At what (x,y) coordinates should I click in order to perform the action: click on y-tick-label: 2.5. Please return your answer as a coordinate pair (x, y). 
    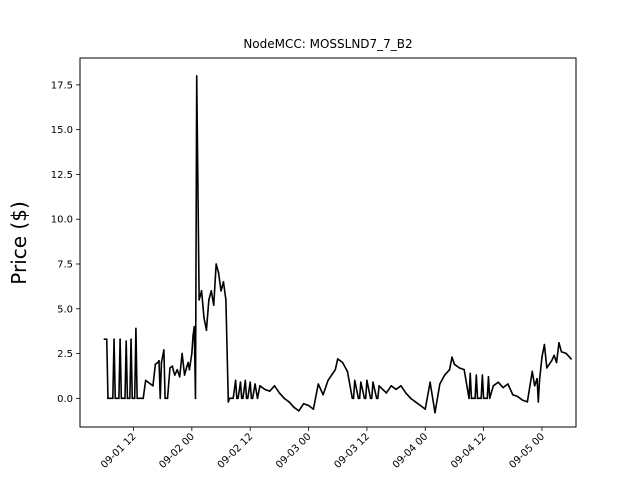
    Looking at the image, I should click on (65, 354).